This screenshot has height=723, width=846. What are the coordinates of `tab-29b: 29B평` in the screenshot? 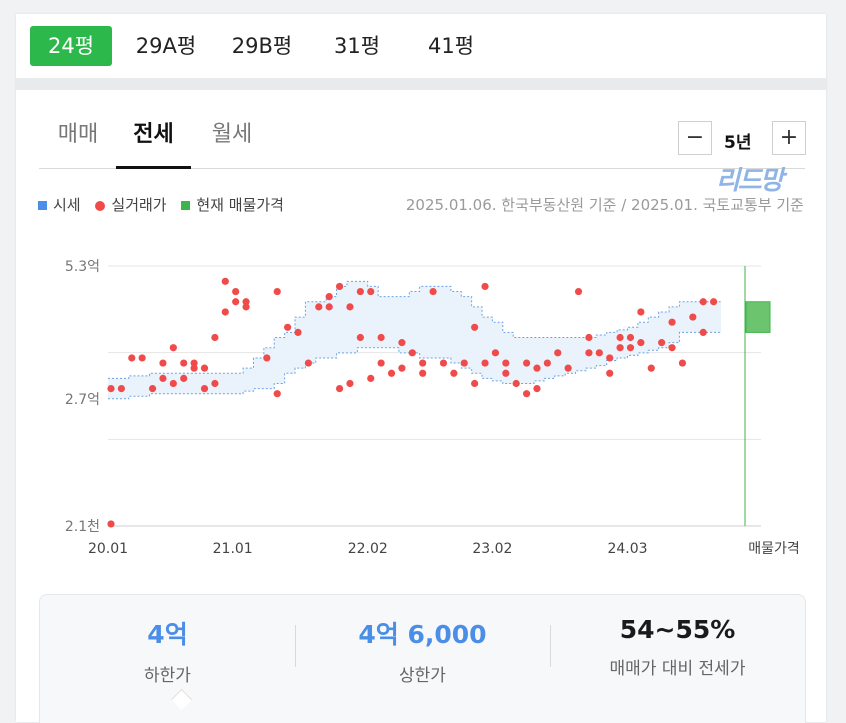 It's located at (262, 46).